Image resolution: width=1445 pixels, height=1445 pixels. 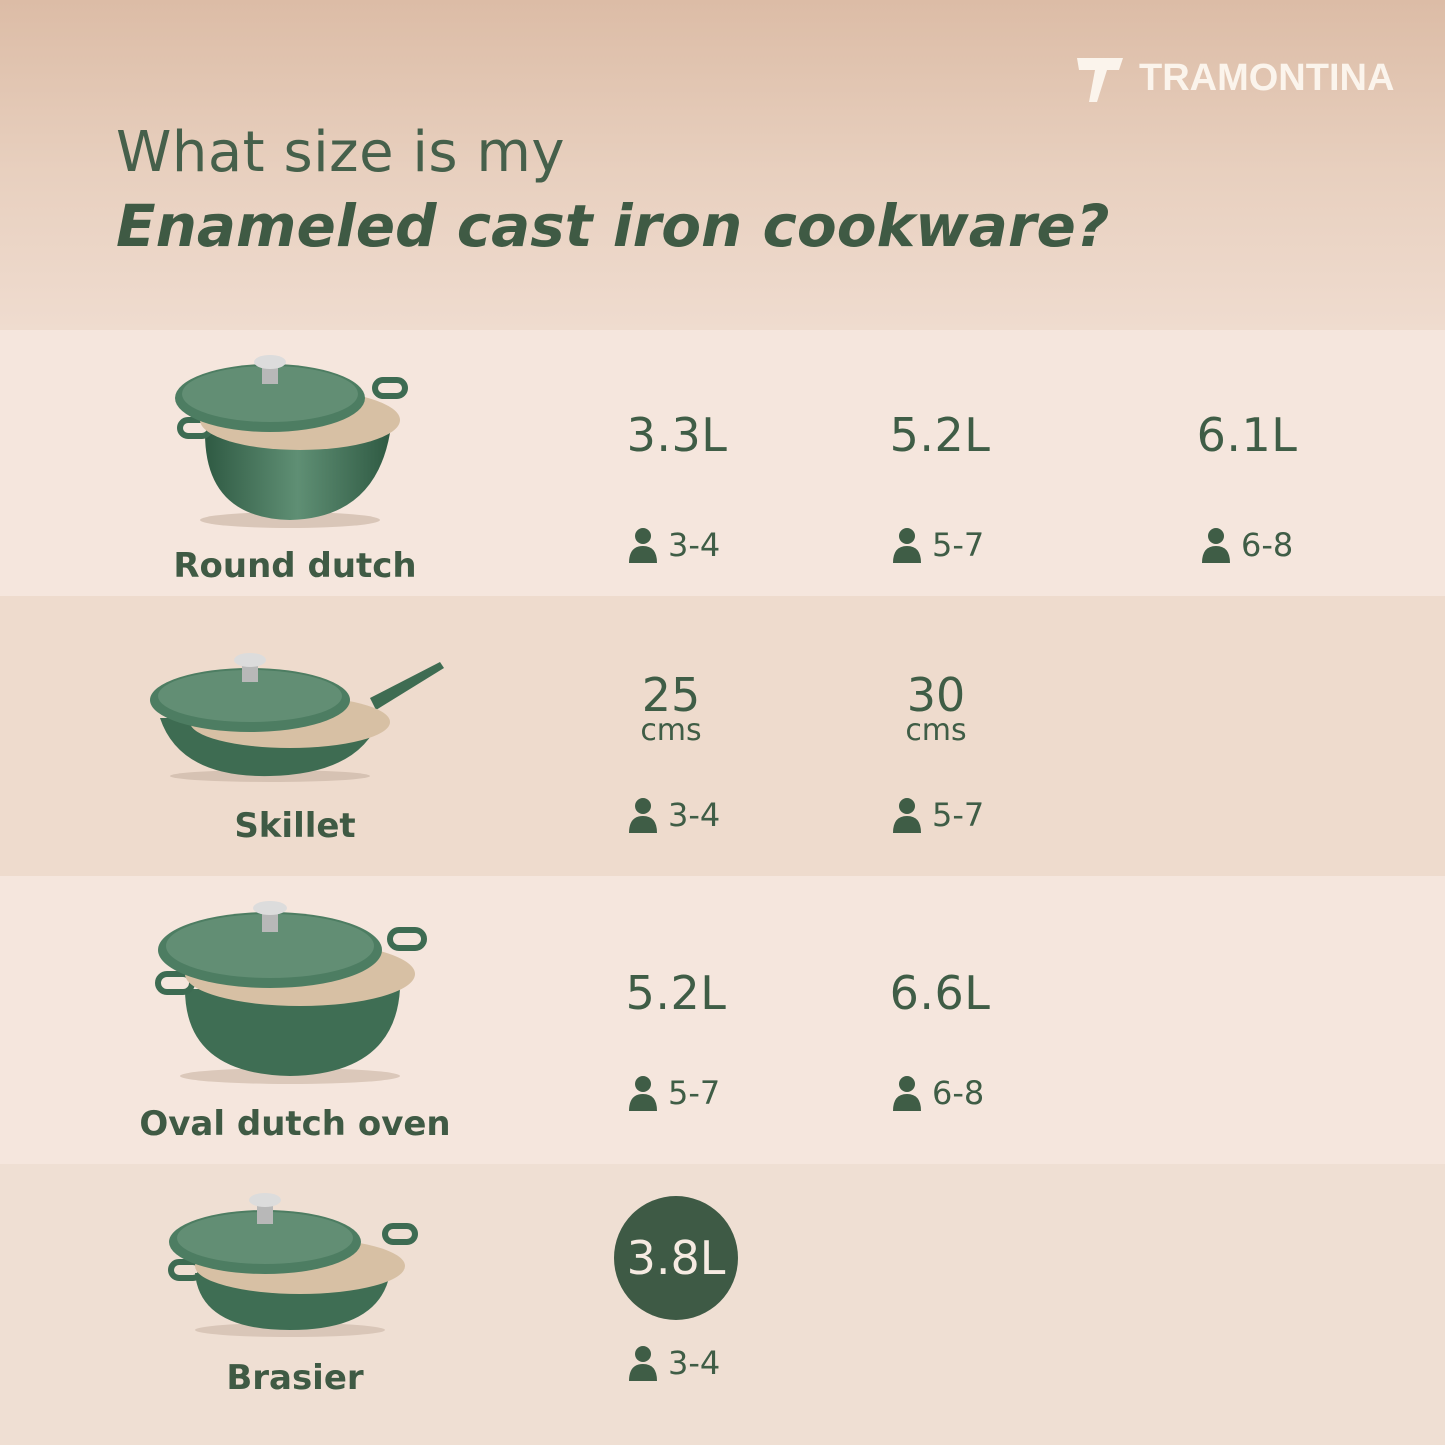 I want to click on round-dutch-oven-image, so click(x=295, y=438).